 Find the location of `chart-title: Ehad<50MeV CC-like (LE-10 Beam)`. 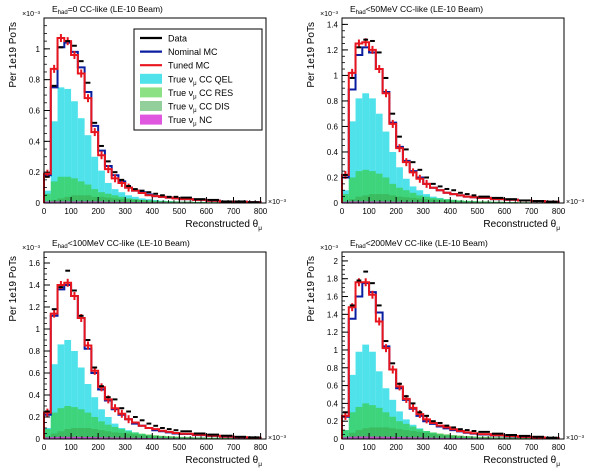

chart-title: Ehad<50MeV CC-like (LE-10 Beam) is located at coordinates (416, 10).